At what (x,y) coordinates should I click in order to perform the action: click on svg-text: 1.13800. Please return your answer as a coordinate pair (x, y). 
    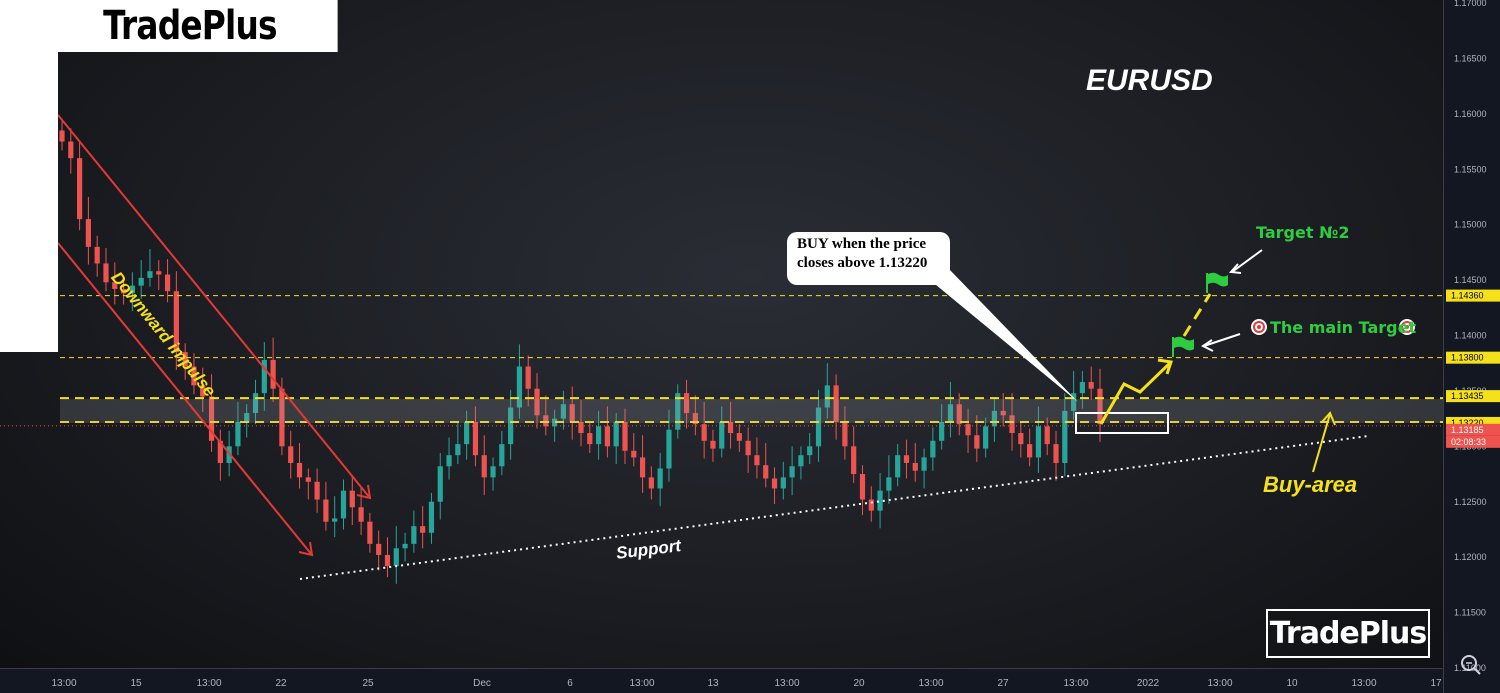
    Looking at the image, I should click on (1467, 358).